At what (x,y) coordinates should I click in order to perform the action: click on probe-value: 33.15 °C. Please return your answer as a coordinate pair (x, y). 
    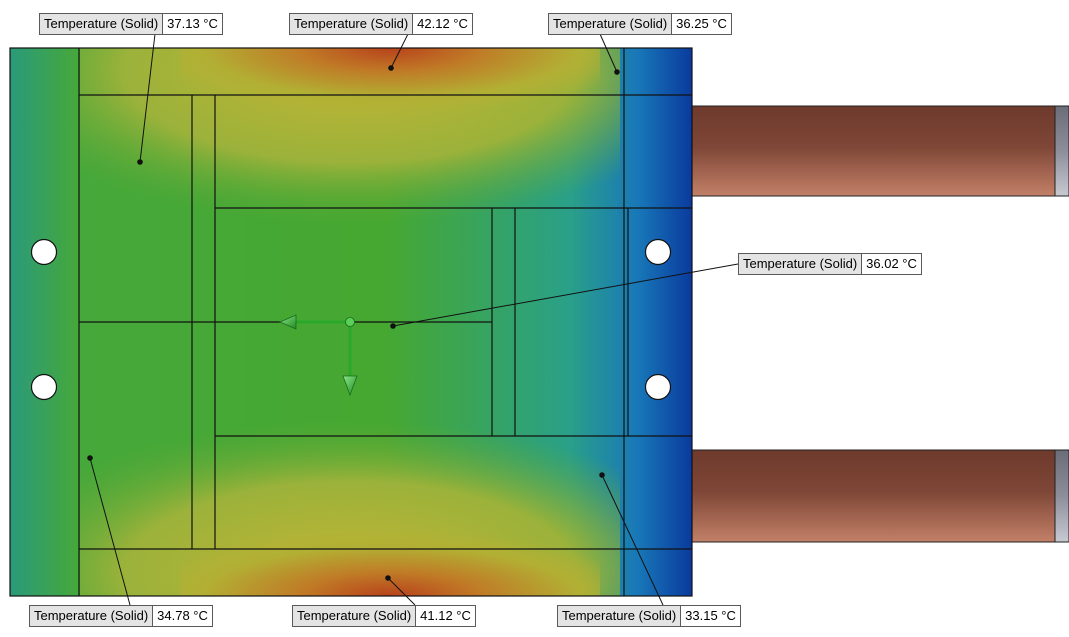
    Looking at the image, I should click on (710, 616).